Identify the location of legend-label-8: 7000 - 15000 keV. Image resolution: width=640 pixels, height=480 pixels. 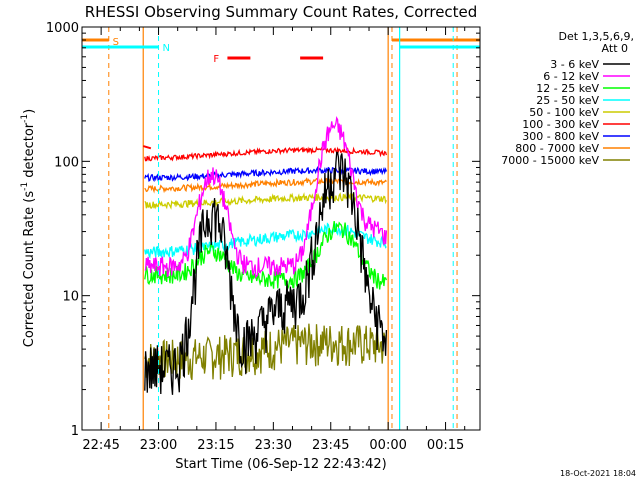
(550, 160).